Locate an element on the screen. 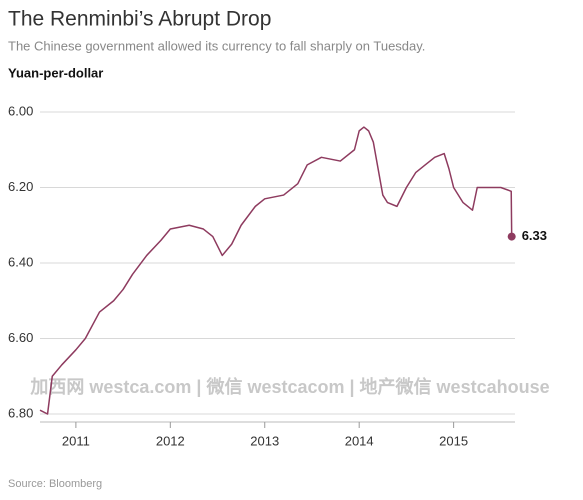 This screenshot has height=500, width=583. y-axis-label: Yuan-per-dollar is located at coordinates (55, 72).